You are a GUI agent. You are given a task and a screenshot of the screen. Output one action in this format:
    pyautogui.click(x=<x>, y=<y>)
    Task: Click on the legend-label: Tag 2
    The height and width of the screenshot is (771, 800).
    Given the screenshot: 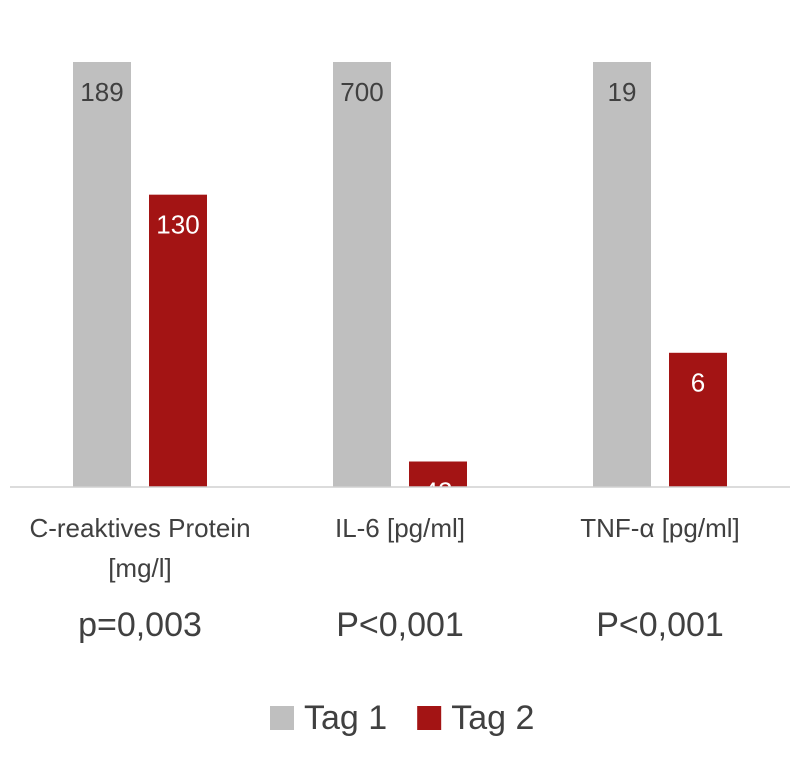 What is the action you would take?
    pyautogui.click(x=492, y=718)
    